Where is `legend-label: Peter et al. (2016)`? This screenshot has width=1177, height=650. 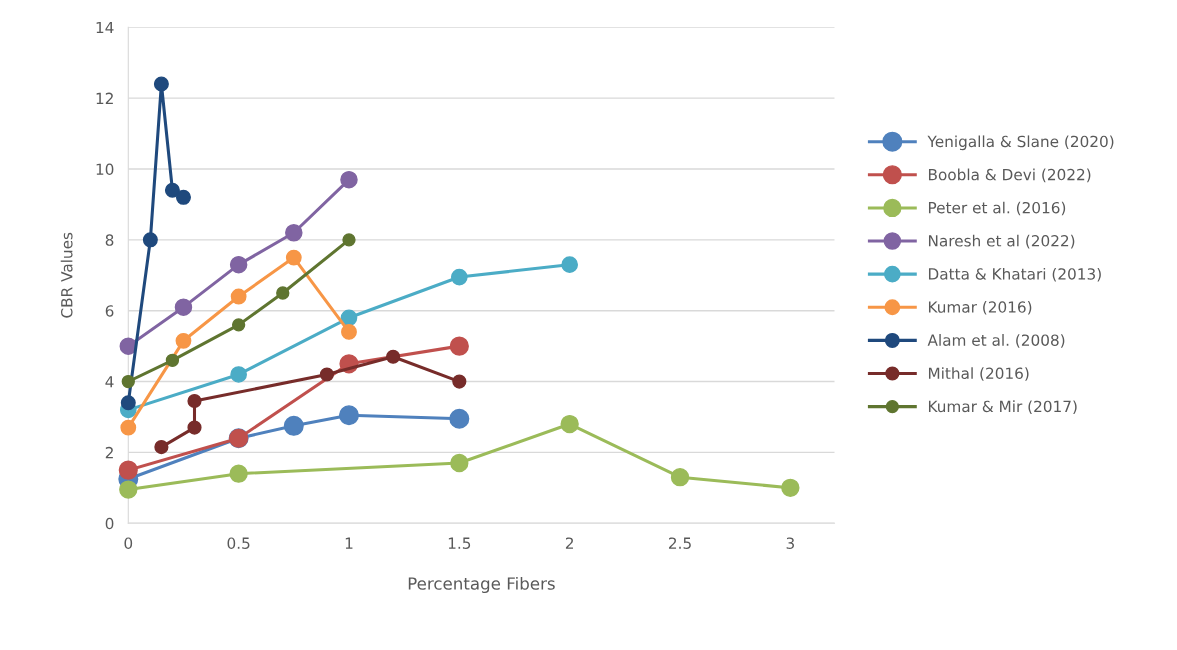
legend-label: Peter et al. (2016) is located at coordinates (997, 208).